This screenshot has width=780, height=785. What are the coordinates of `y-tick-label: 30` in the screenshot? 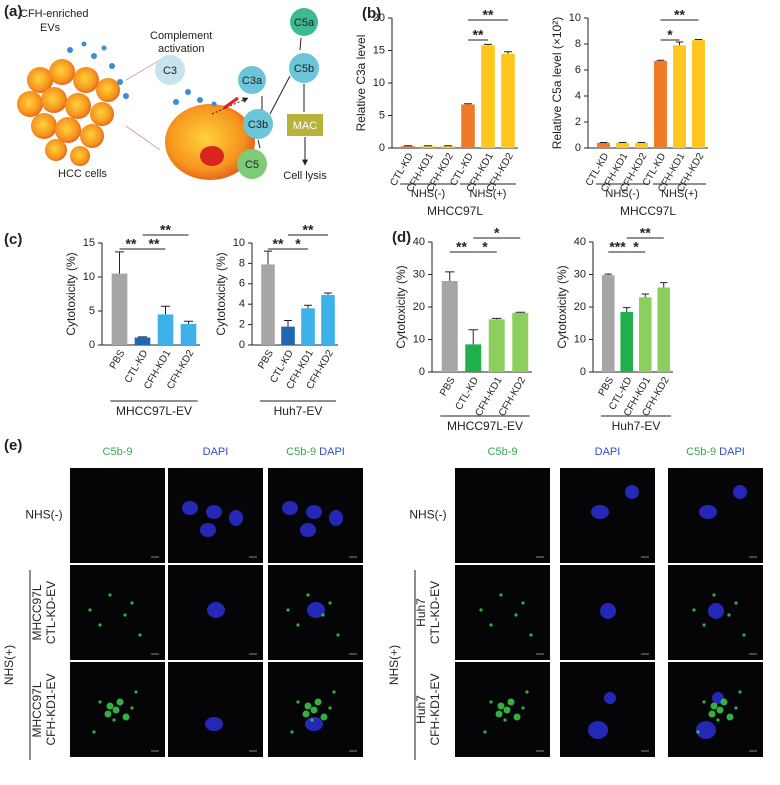 It's located at (580, 274).